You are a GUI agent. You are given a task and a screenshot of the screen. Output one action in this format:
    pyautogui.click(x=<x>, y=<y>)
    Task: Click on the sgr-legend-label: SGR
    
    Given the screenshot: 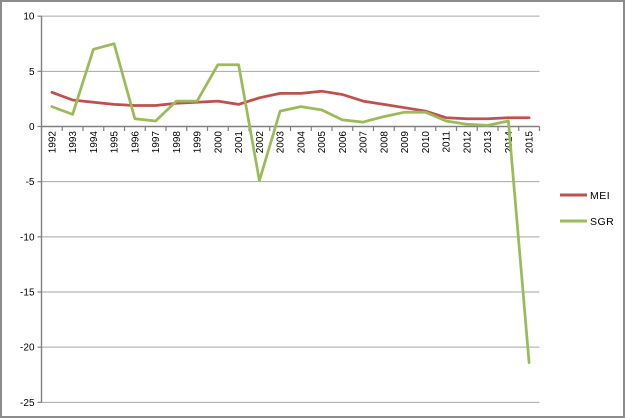 What is the action you would take?
    pyautogui.click(x=602, y=222)
    